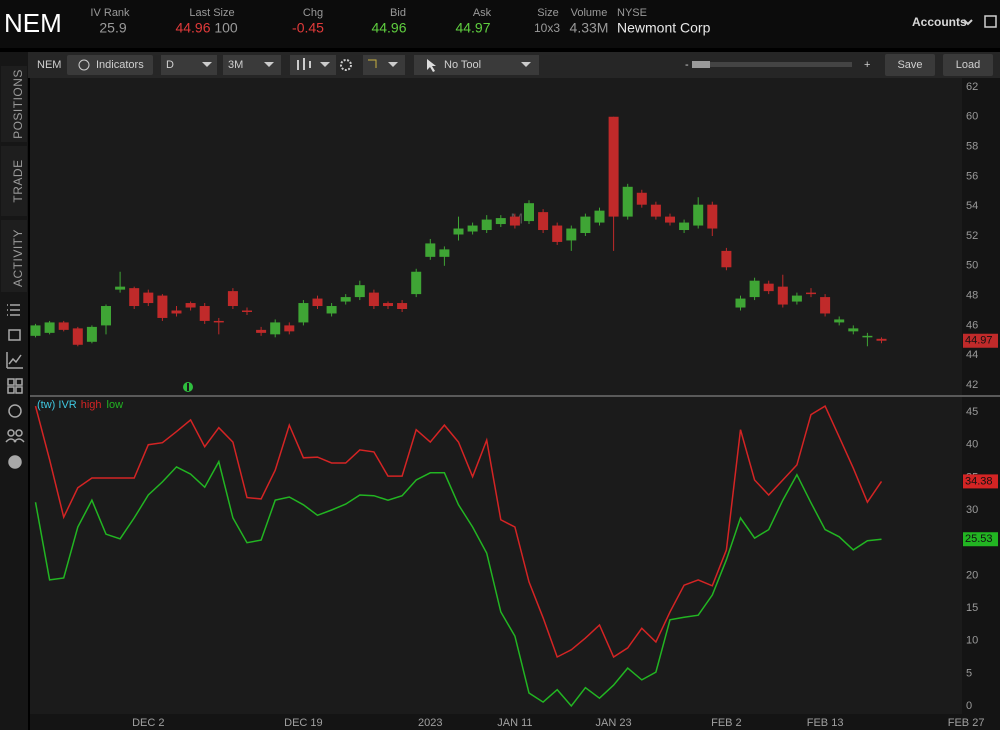 The width and height of the screenshot is (1000, 730). What do you see at coordinates (313, 65) in the screenshot?
I see `chart-style-dropdown` at bounding box center [313, 65].